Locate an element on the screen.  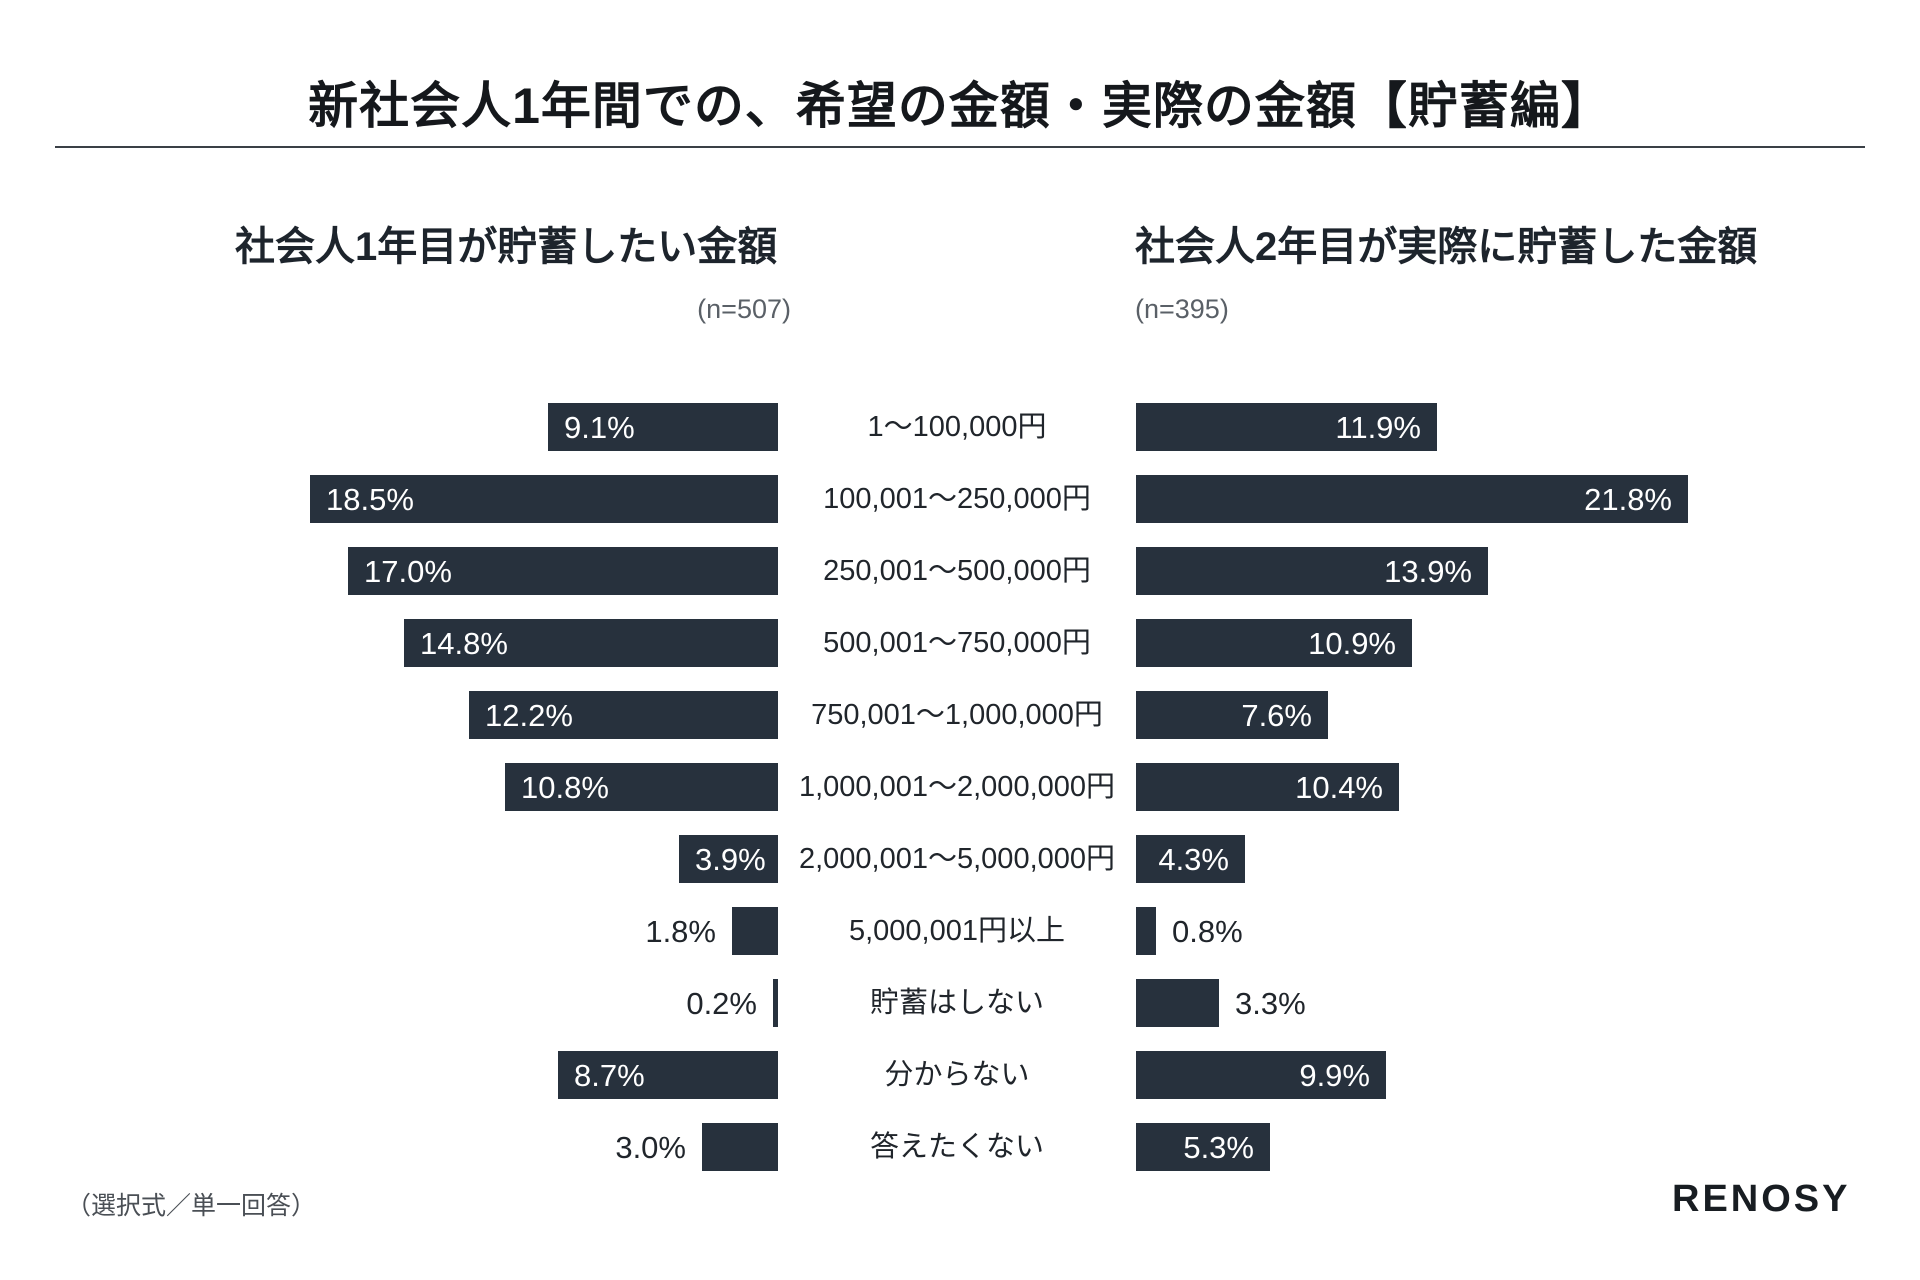
right-value-label: 10.4% is located at coordinates (1339, 787).